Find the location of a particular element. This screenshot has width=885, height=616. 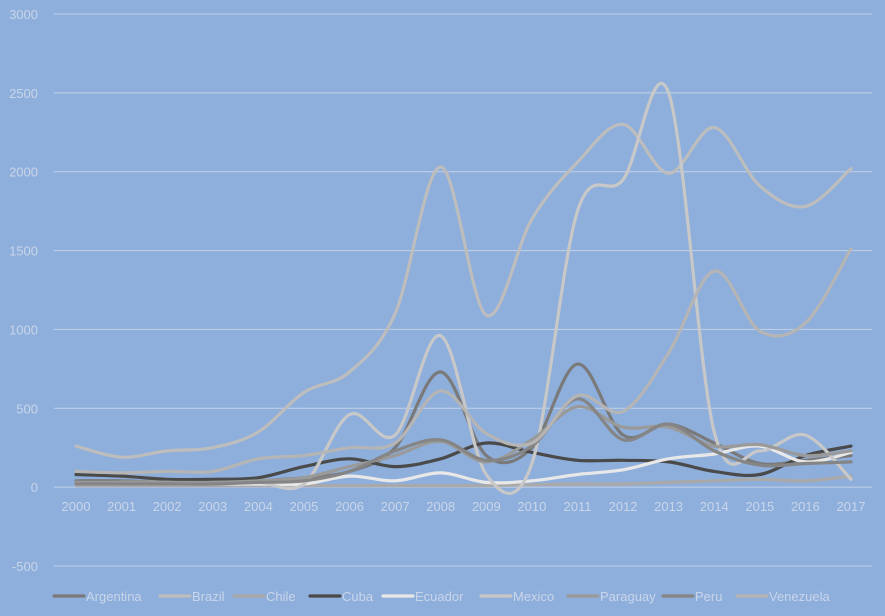

y-tick-label: 1000 is located at coordinates (23, 329).